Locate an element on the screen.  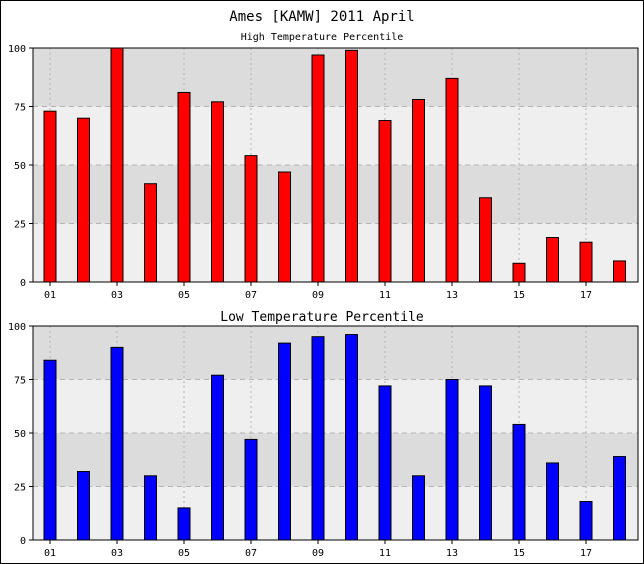
panel-1-subtitle: High Temperature Percentile is located at coordinates (322, 37).